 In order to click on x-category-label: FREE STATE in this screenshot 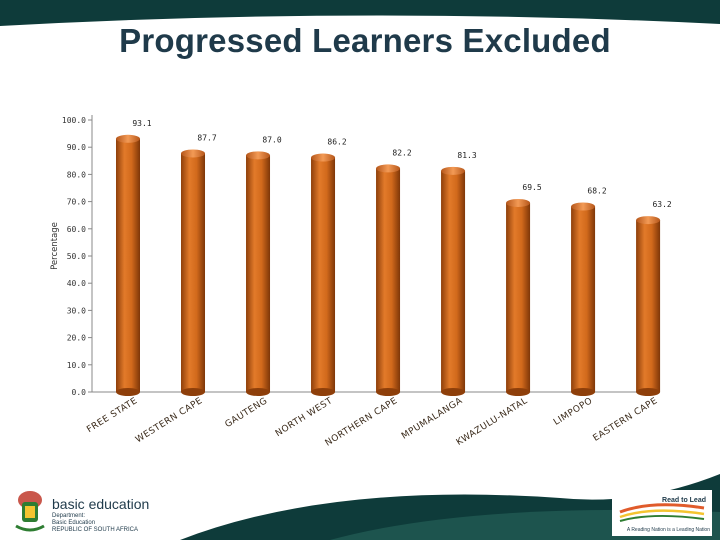, I will do `click(112, 415)`.